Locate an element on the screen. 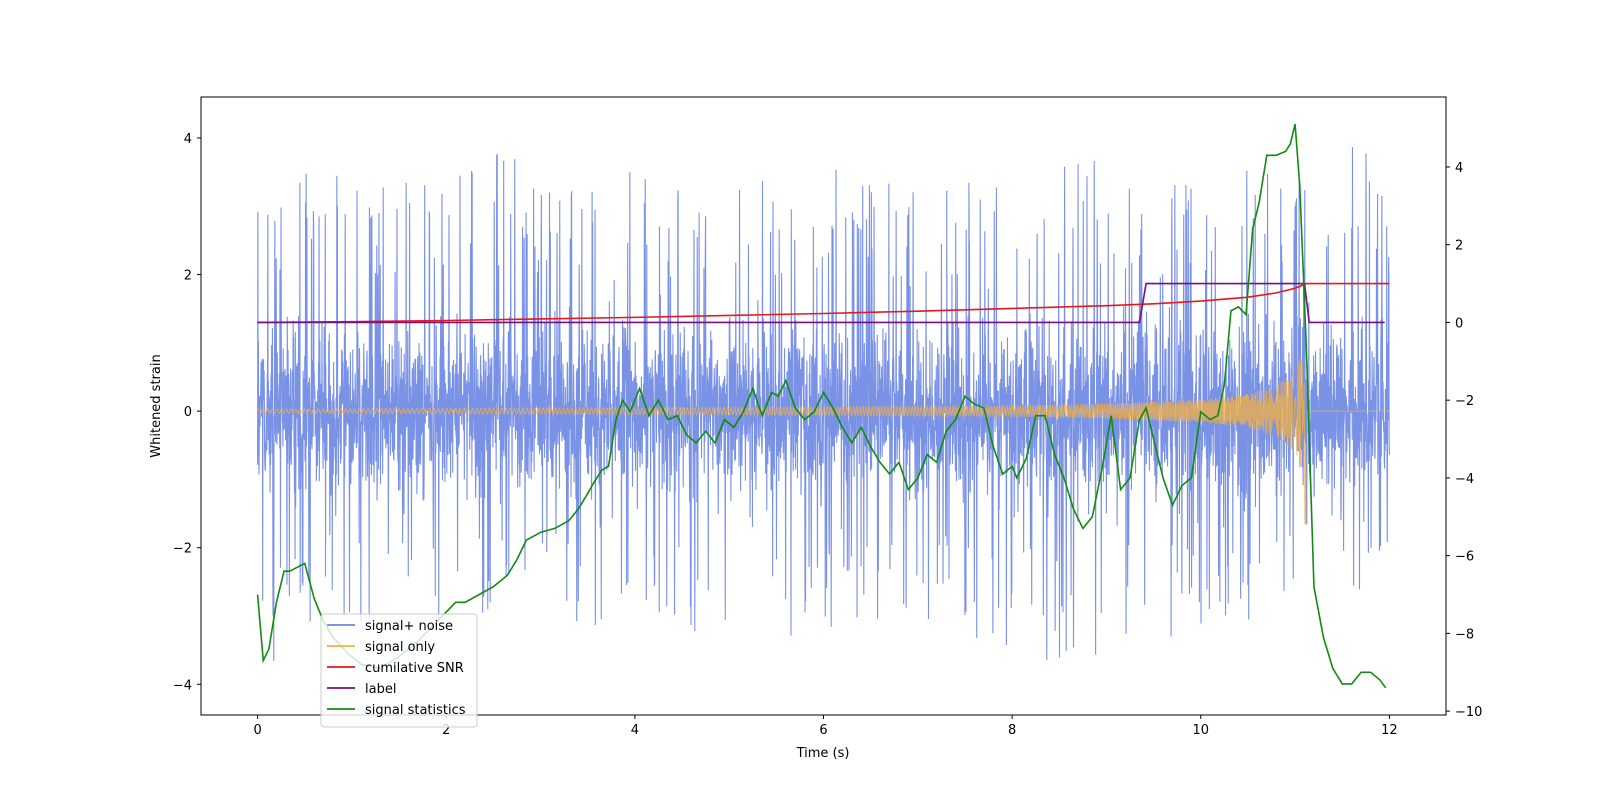 This screenshot has height=800, width=1600. y-tick-label: 4 is located at coordinates (188, 139).